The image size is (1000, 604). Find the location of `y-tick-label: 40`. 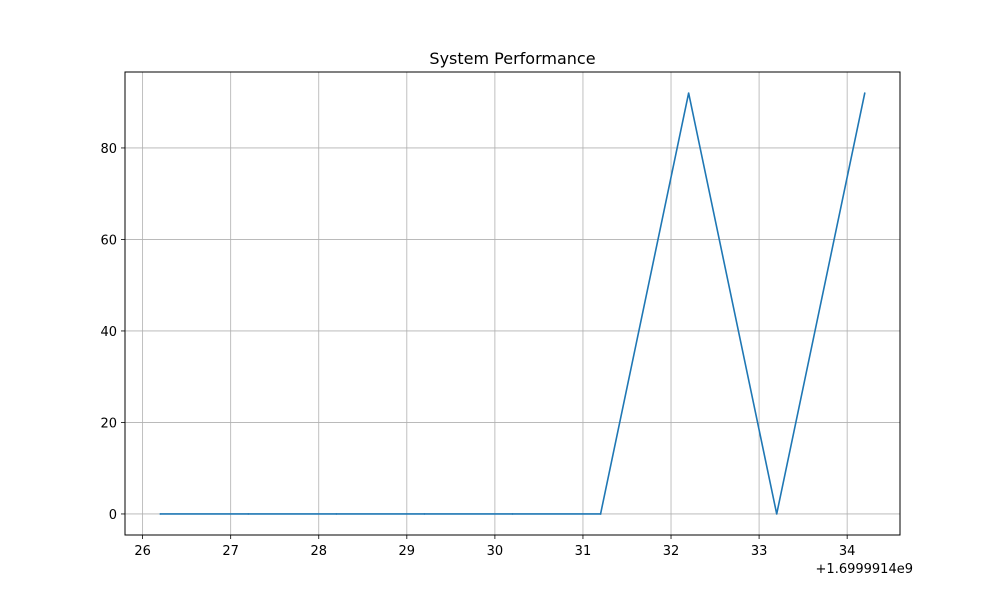

y-tick-label: 40 is located at coordinates (108, 332).